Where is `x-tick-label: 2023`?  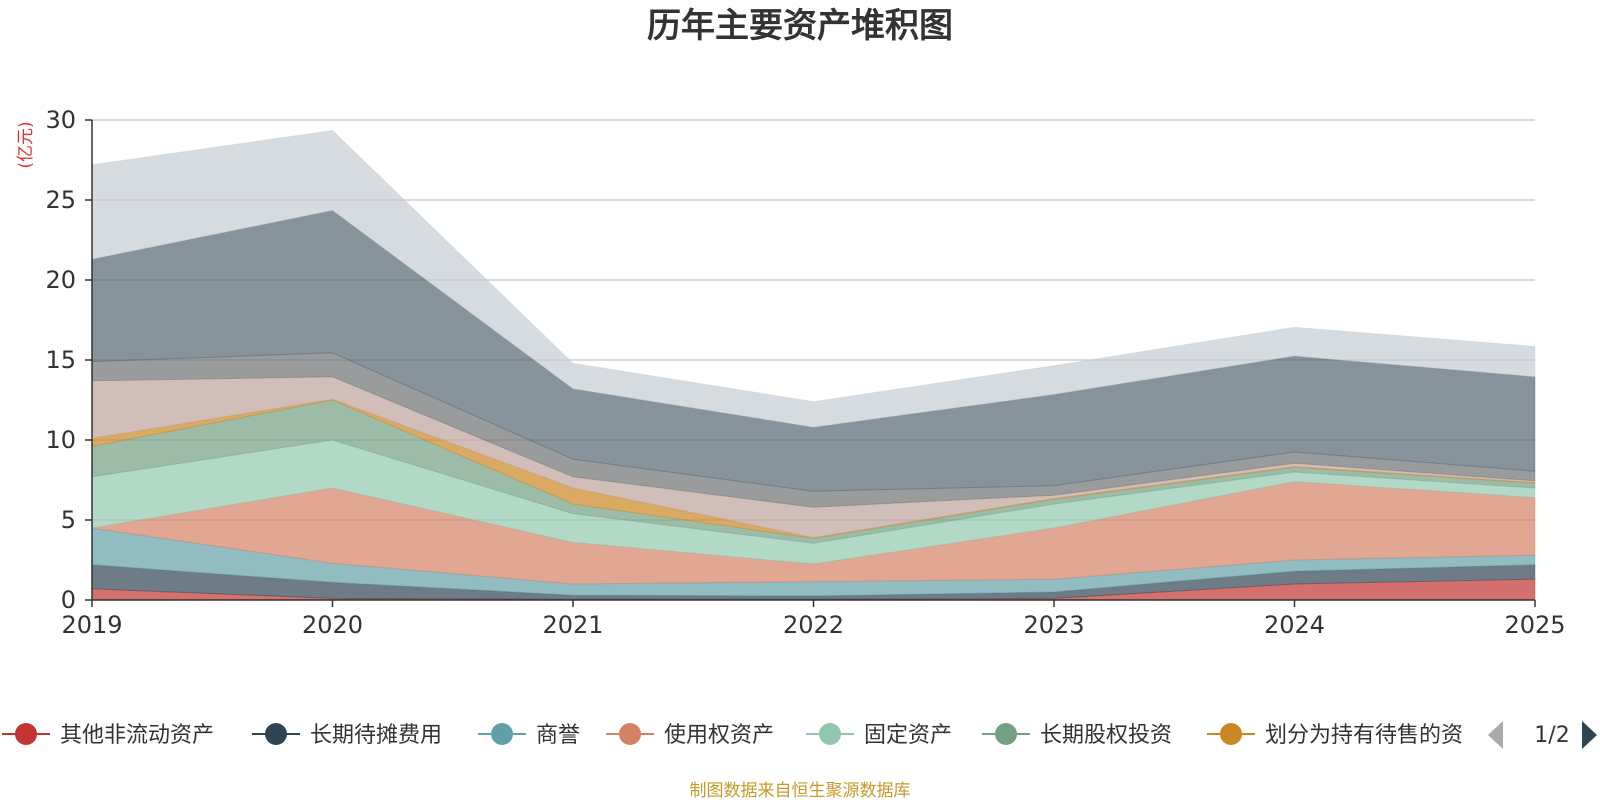 x-tick-label: 2023 is located at coordinates (1053, 625).